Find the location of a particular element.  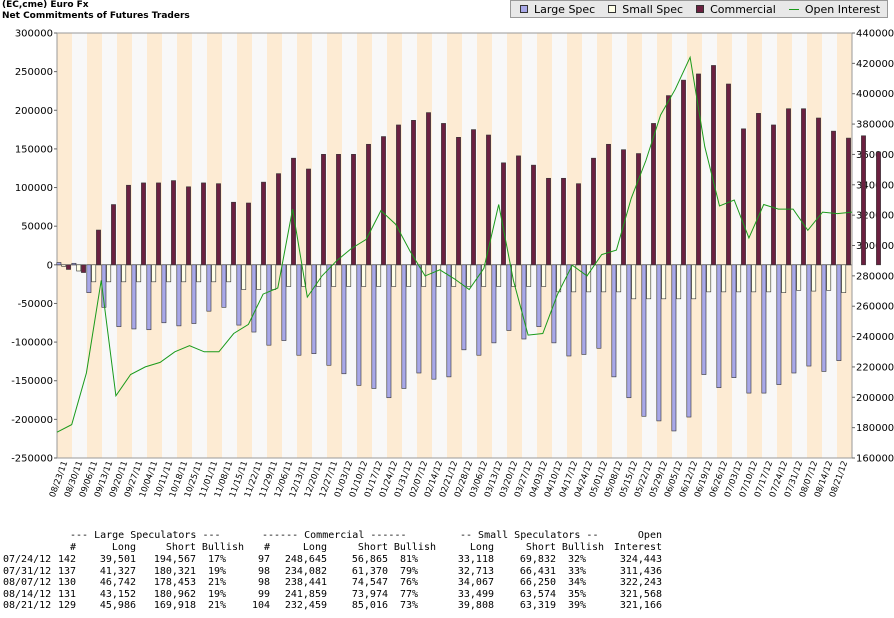

stats-cell-l2: 232,459 is located at coordinates (305, 605).